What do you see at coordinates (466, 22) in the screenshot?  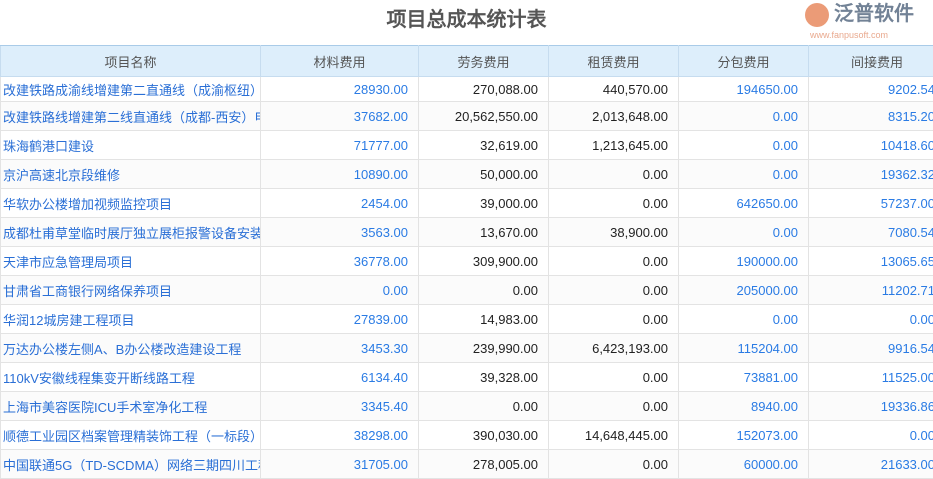 I see `page-title: 项目总成本统计表` at bounding box center [466, 22].